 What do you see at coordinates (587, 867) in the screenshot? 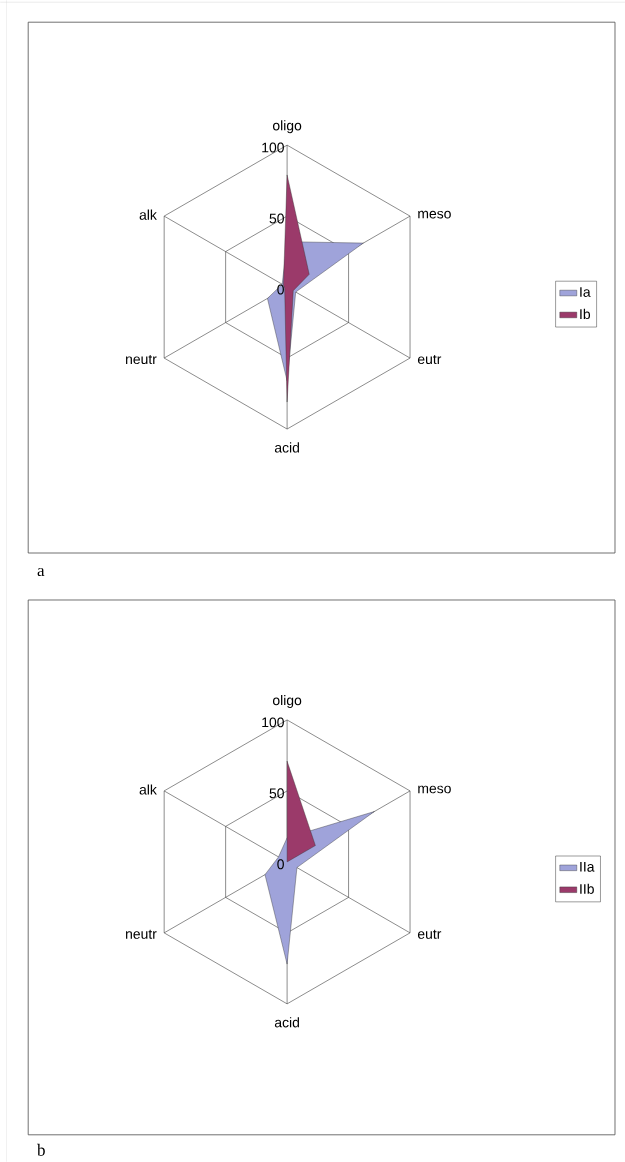
I see `legend-label: IIa` at bounding box center [587, 867].